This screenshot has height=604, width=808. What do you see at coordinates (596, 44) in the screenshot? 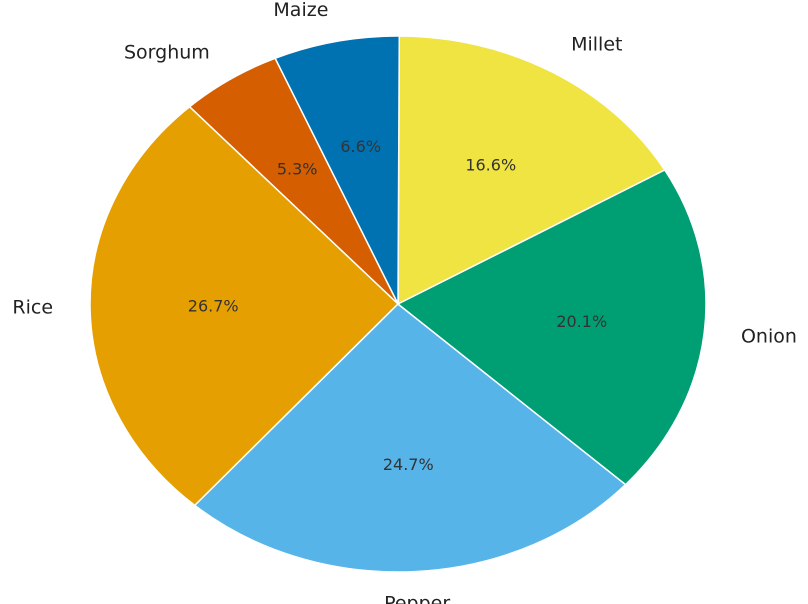
I see `category-label-millet: Millet` at bounding box center [596, 44].